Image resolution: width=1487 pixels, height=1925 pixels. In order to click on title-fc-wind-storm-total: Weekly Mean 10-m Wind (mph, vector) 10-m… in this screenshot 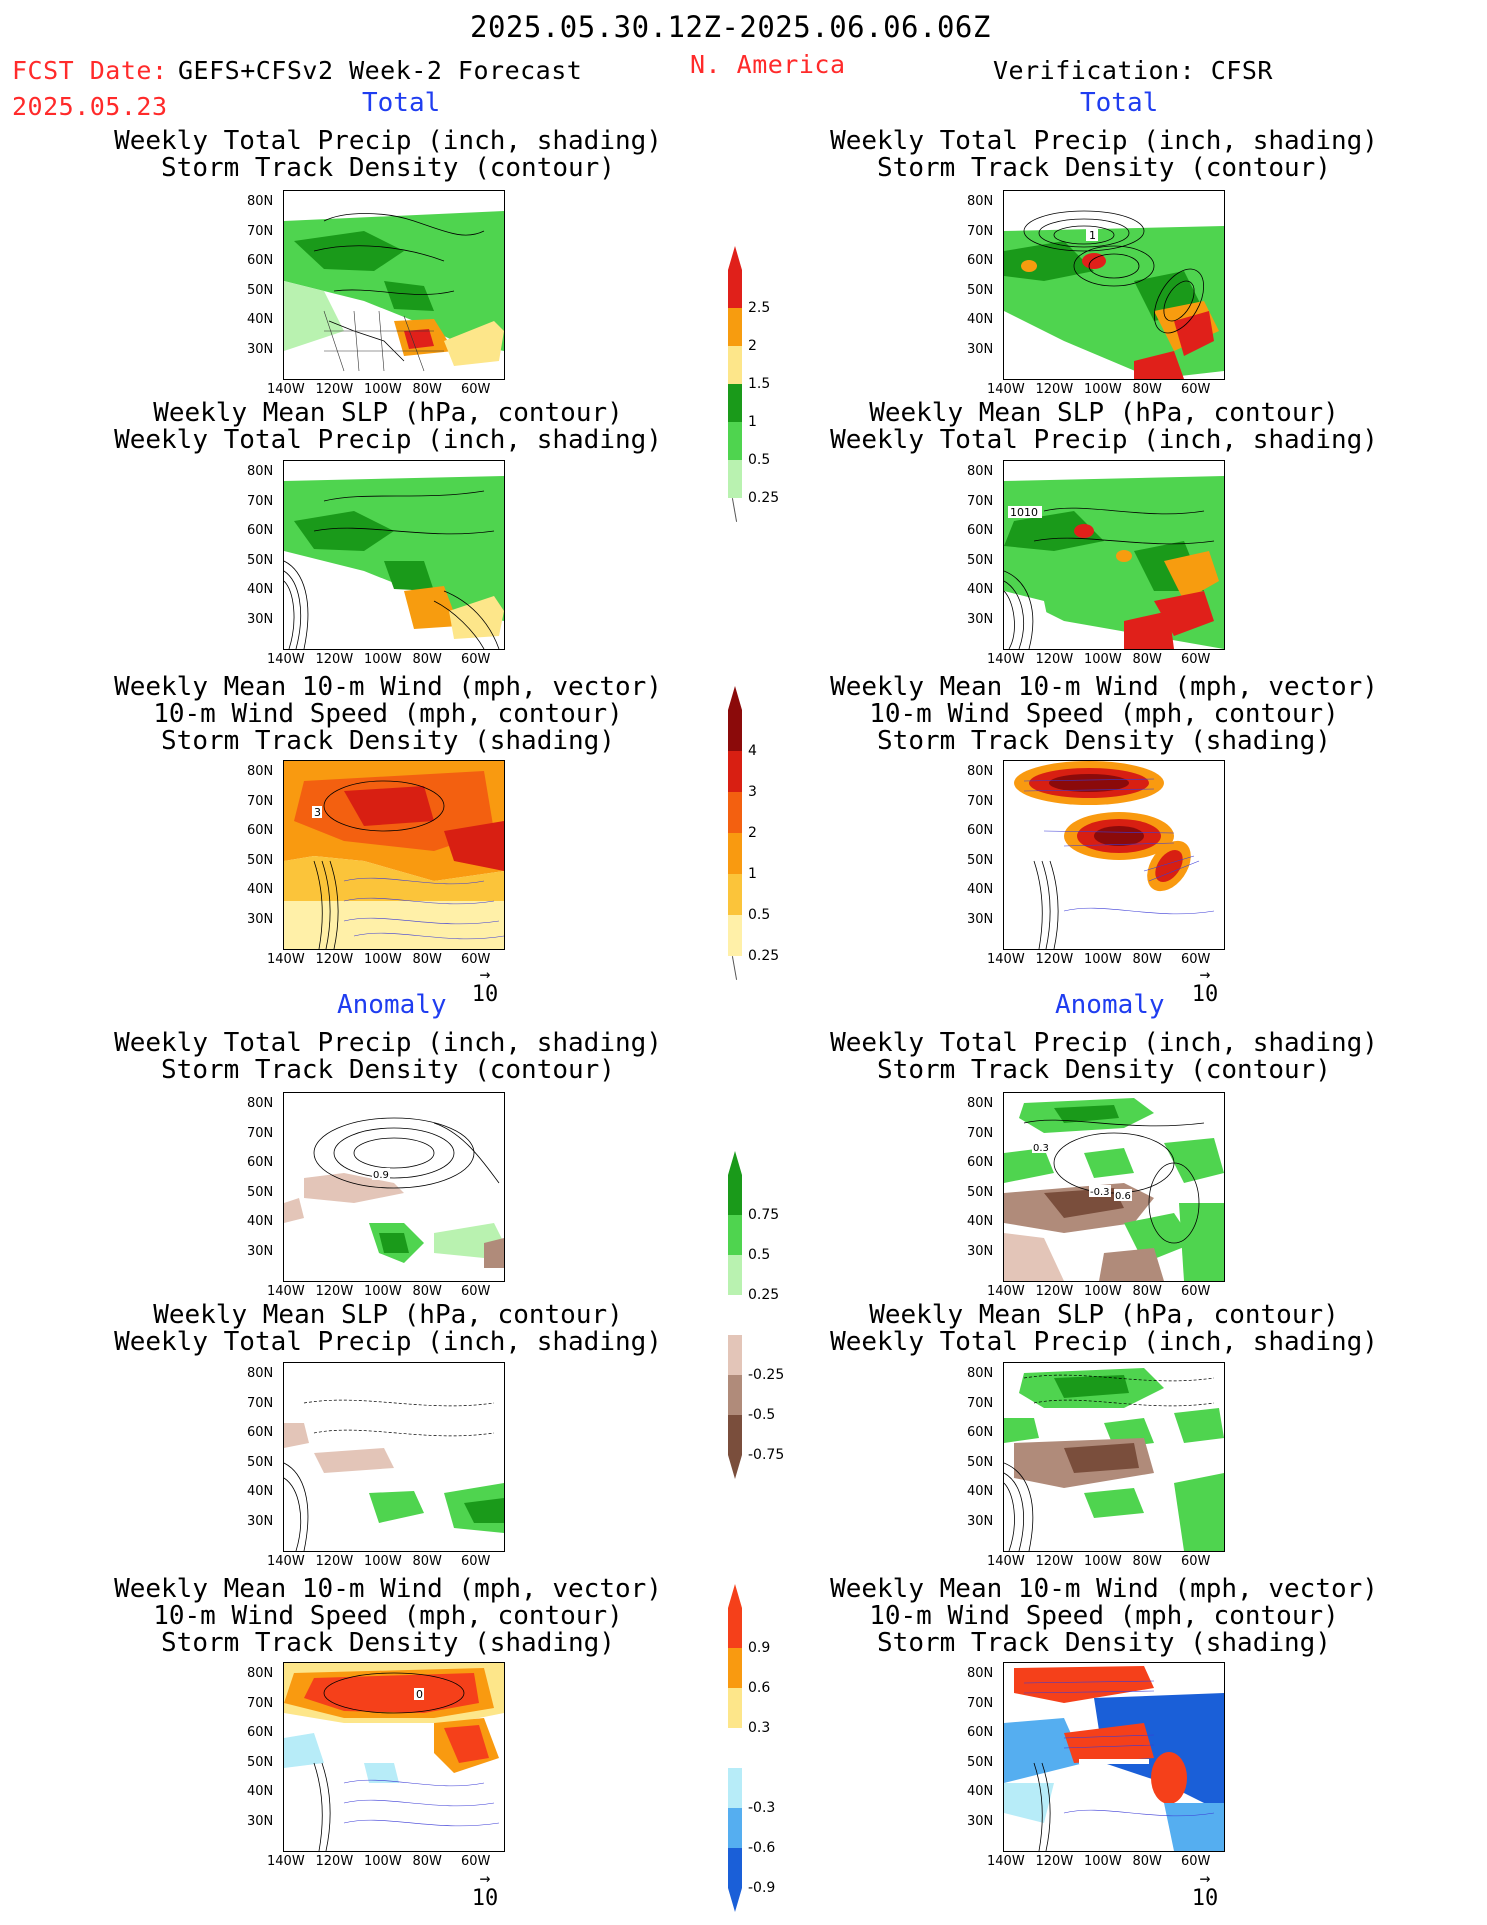, I will do `click(388, 714)`.